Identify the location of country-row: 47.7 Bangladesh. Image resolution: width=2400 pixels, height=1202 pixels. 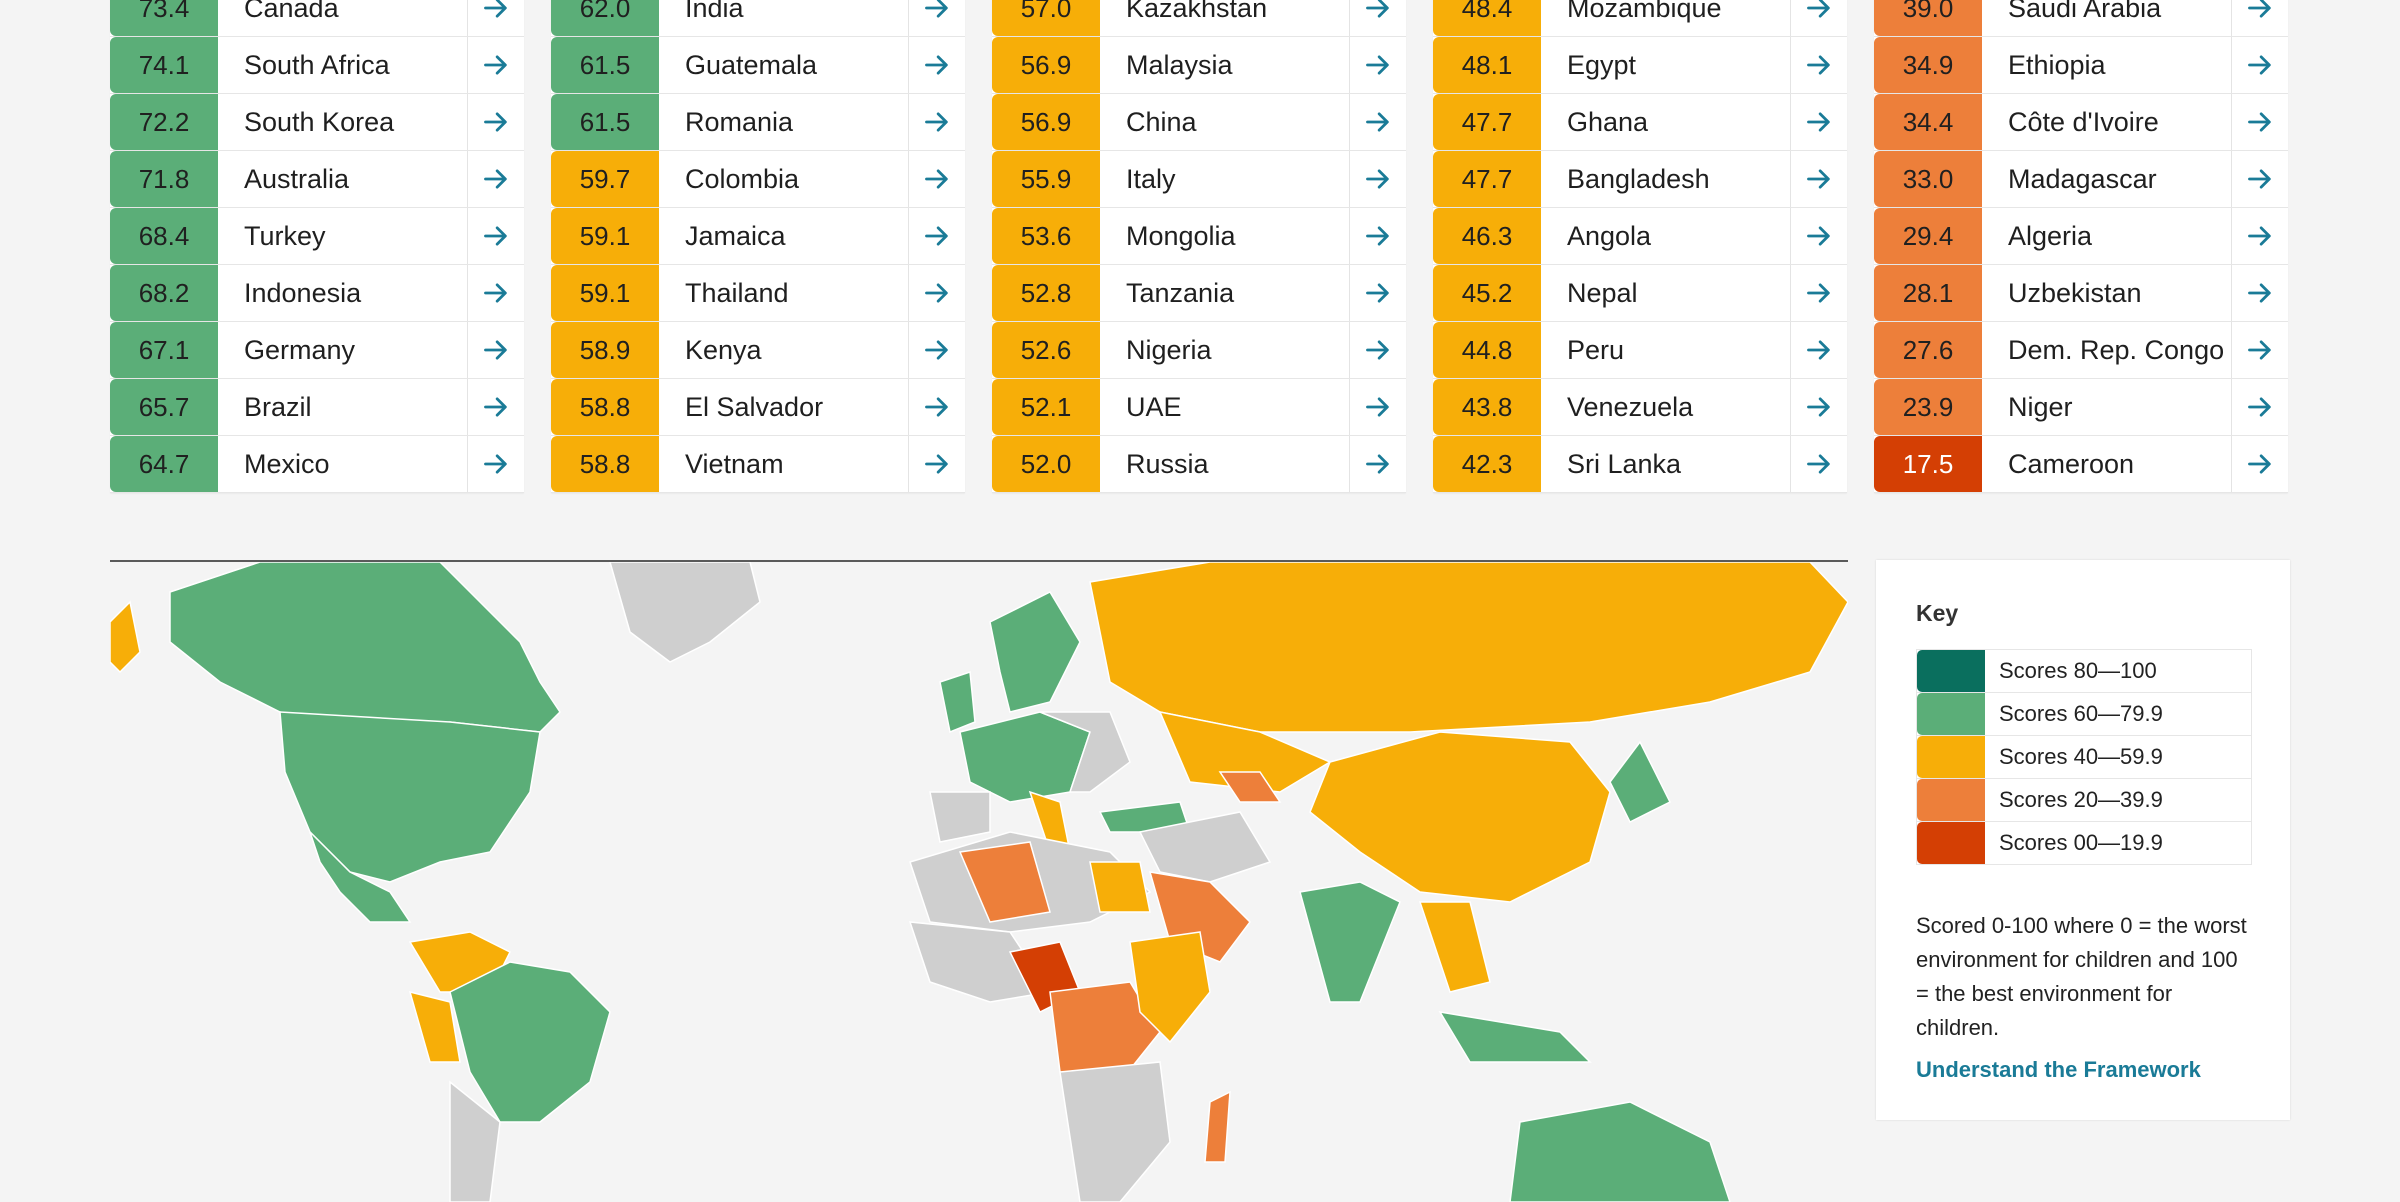
(1640, 179).